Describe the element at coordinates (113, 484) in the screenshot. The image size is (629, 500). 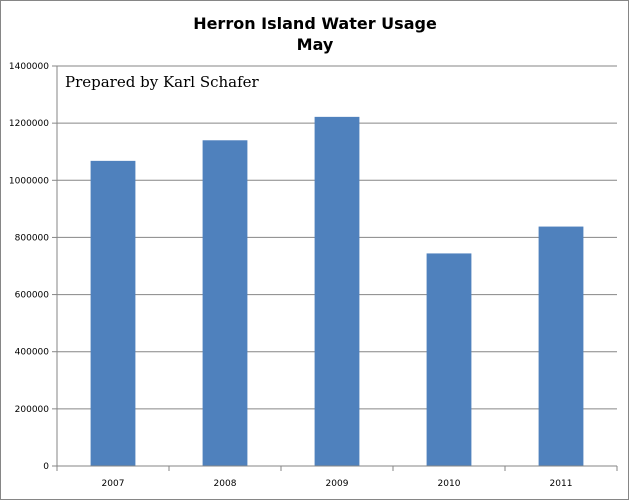
I see `x-tick-label: 2007` at that location.